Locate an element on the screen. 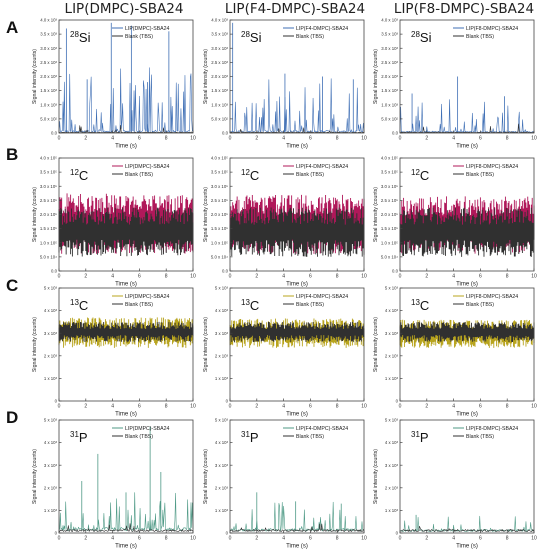 The image size is (550, 553). y-tick-label: 3.5 x 10⁵ is located at coordinates (219, 172).